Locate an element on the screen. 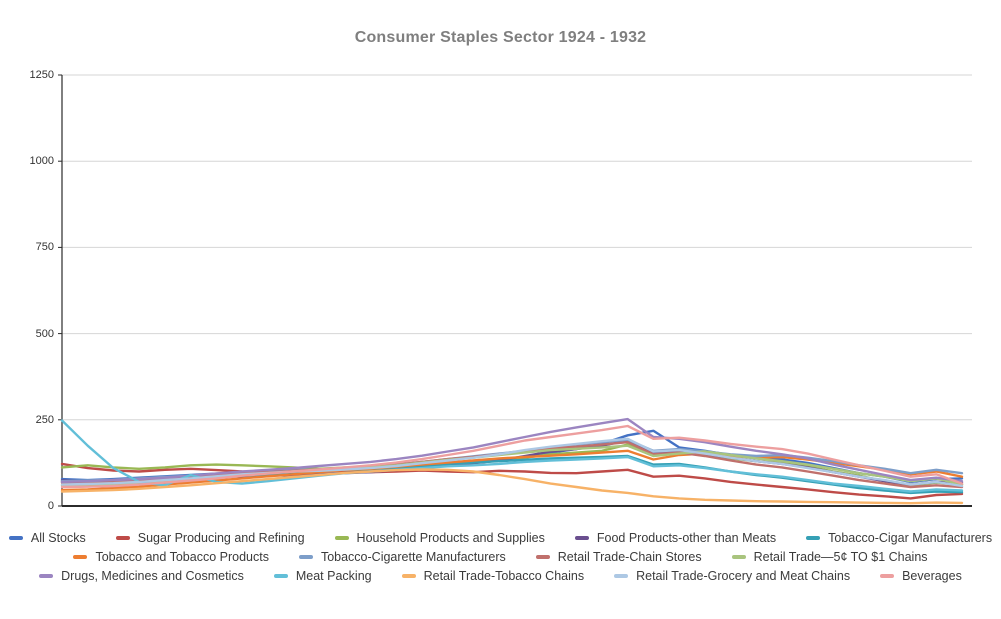 The height and width of the screenshot is (619, 1001). legend-item-retail-trade-chain-stores: Retail Trade-Chain Stores is located at coordinates (618, 556).